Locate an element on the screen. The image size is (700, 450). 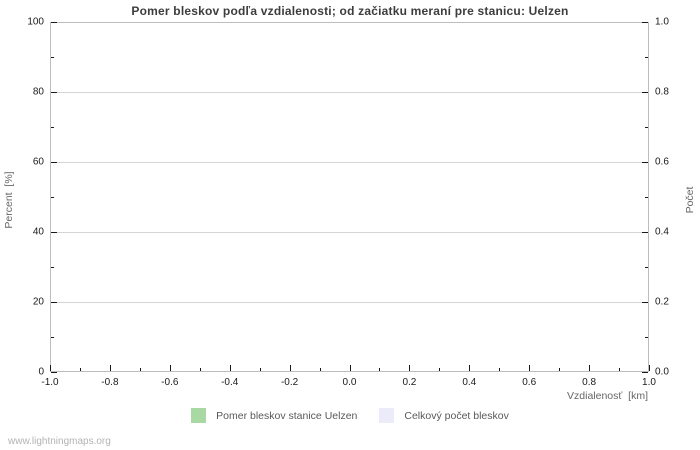
legend-item: Celkový počet bleskov is located at coordinates (444, 415).